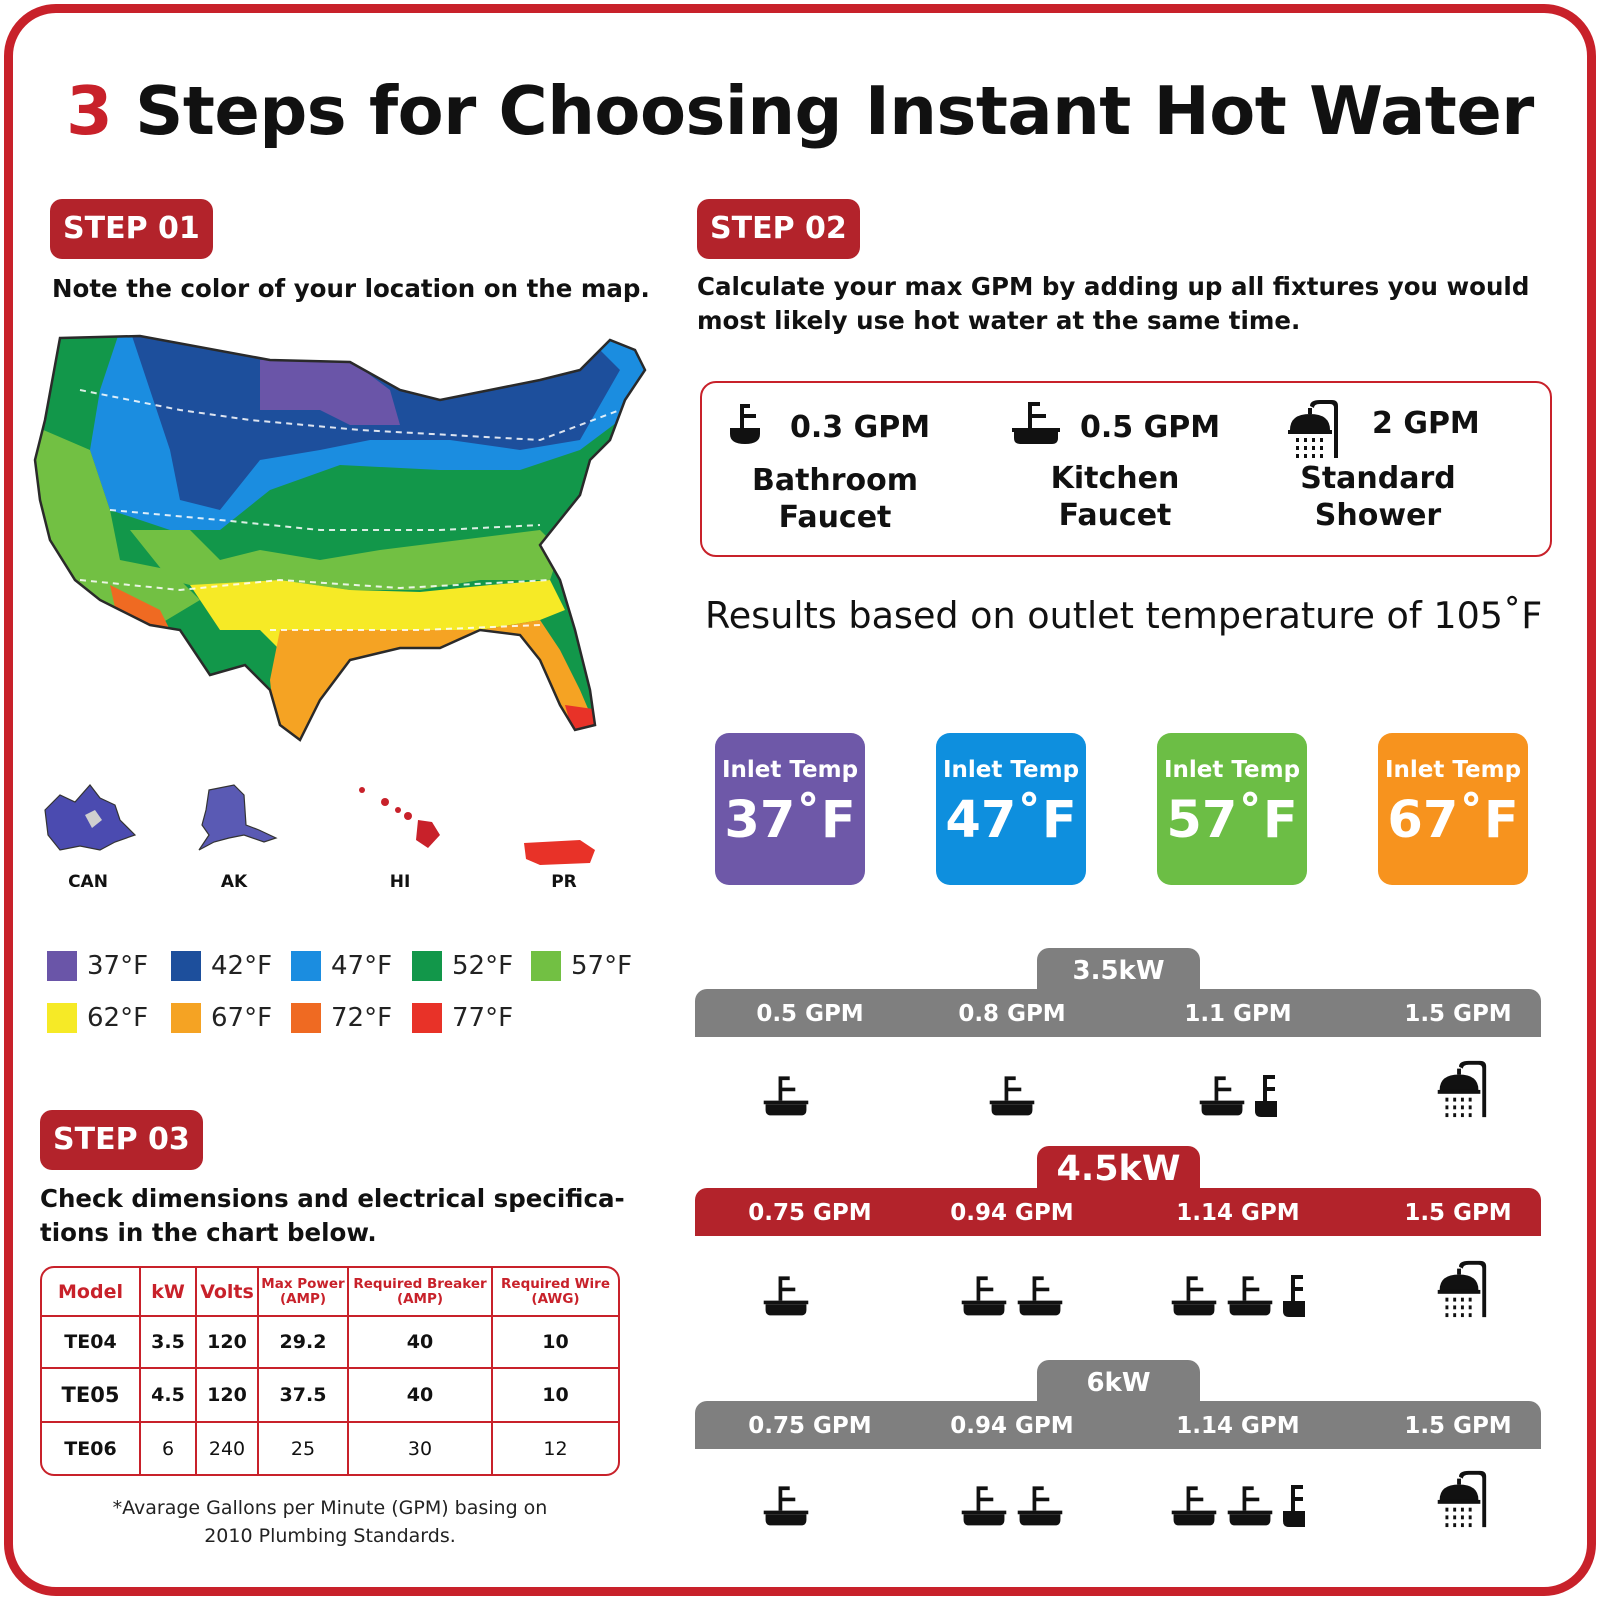 This screenshot has height=1600, width=1600. I want to click on bathroom-faucet-icon, so click(745, 424).